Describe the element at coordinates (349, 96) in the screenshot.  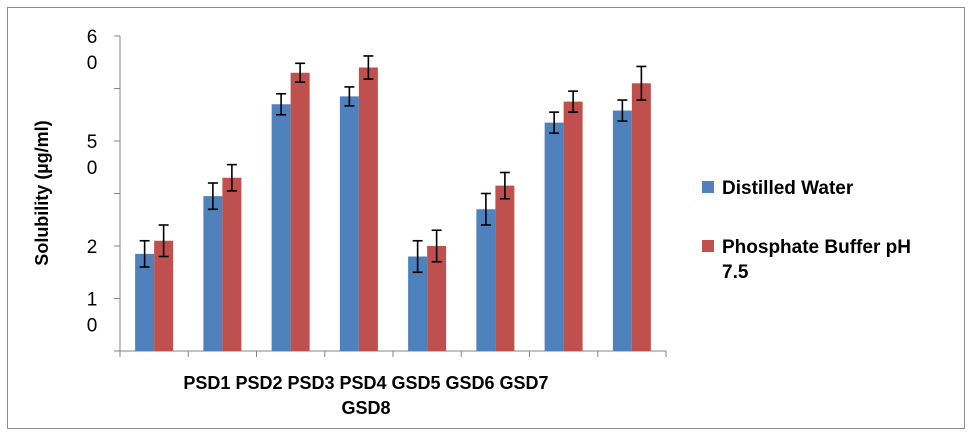
I see `error-bar-distilled-water-psd4` at that location.